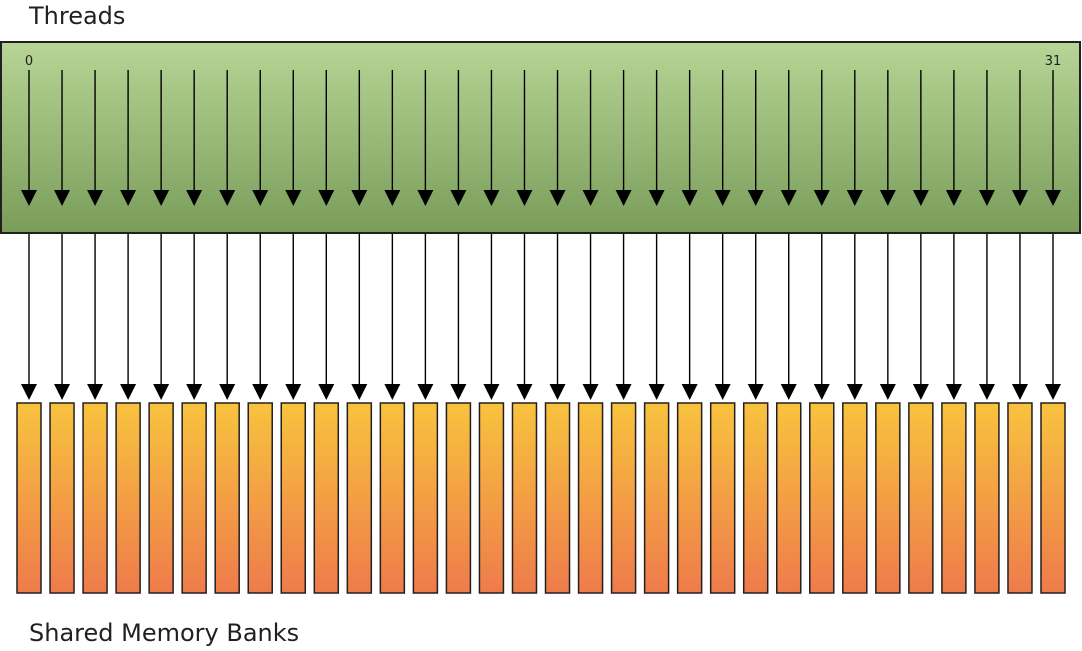  Describe the element at coordinates (29, 61) in the screenshot. I see `first-thread-index: 0` at that location.